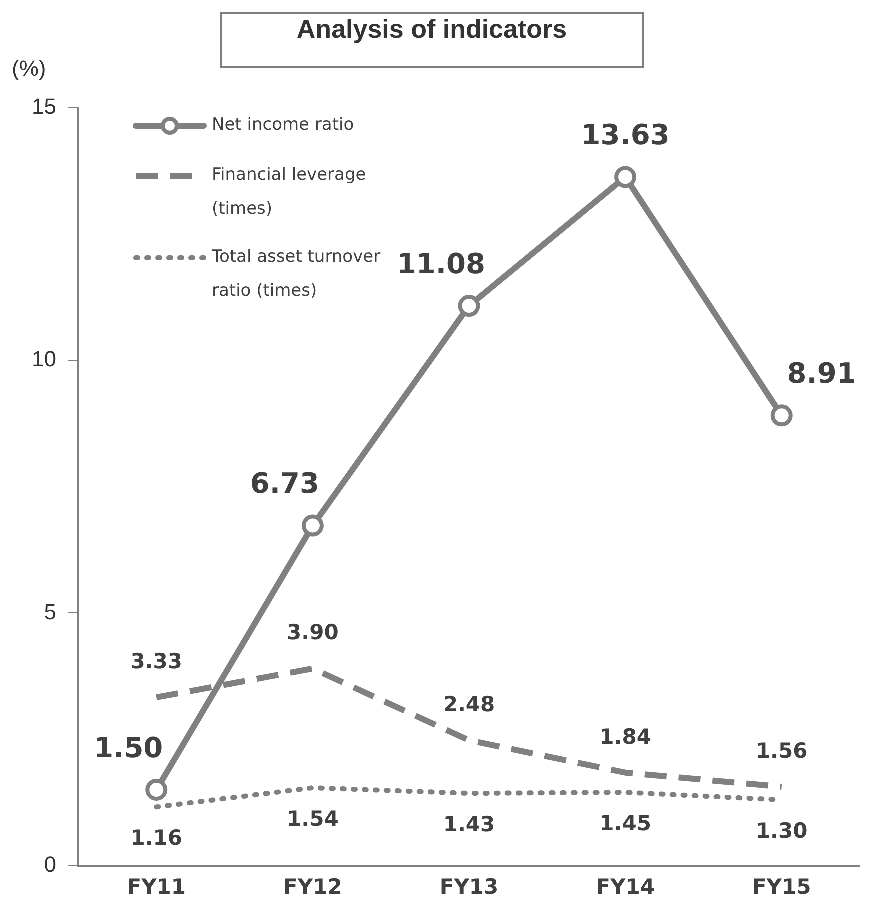 The height and width of the screenshot is (921, 887). I want to click on data-label: 2.48, so click(469, 704).